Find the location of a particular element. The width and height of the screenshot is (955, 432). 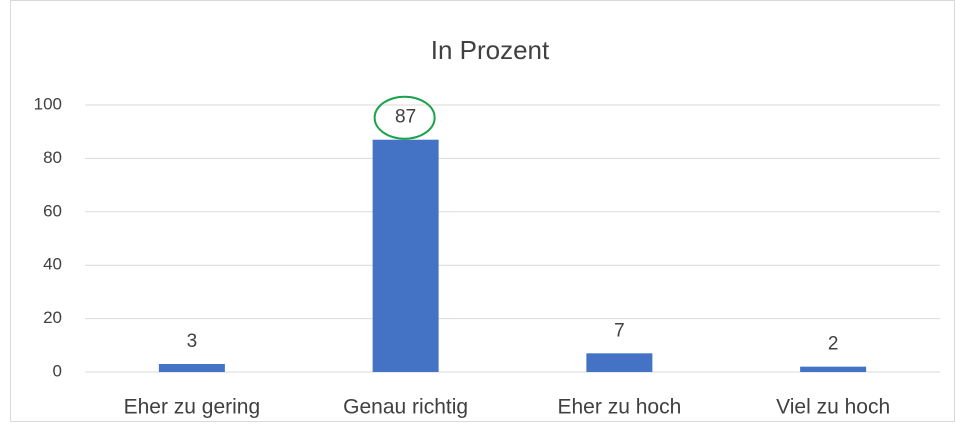

data-label: 87 is located at coordinates (405, 117).